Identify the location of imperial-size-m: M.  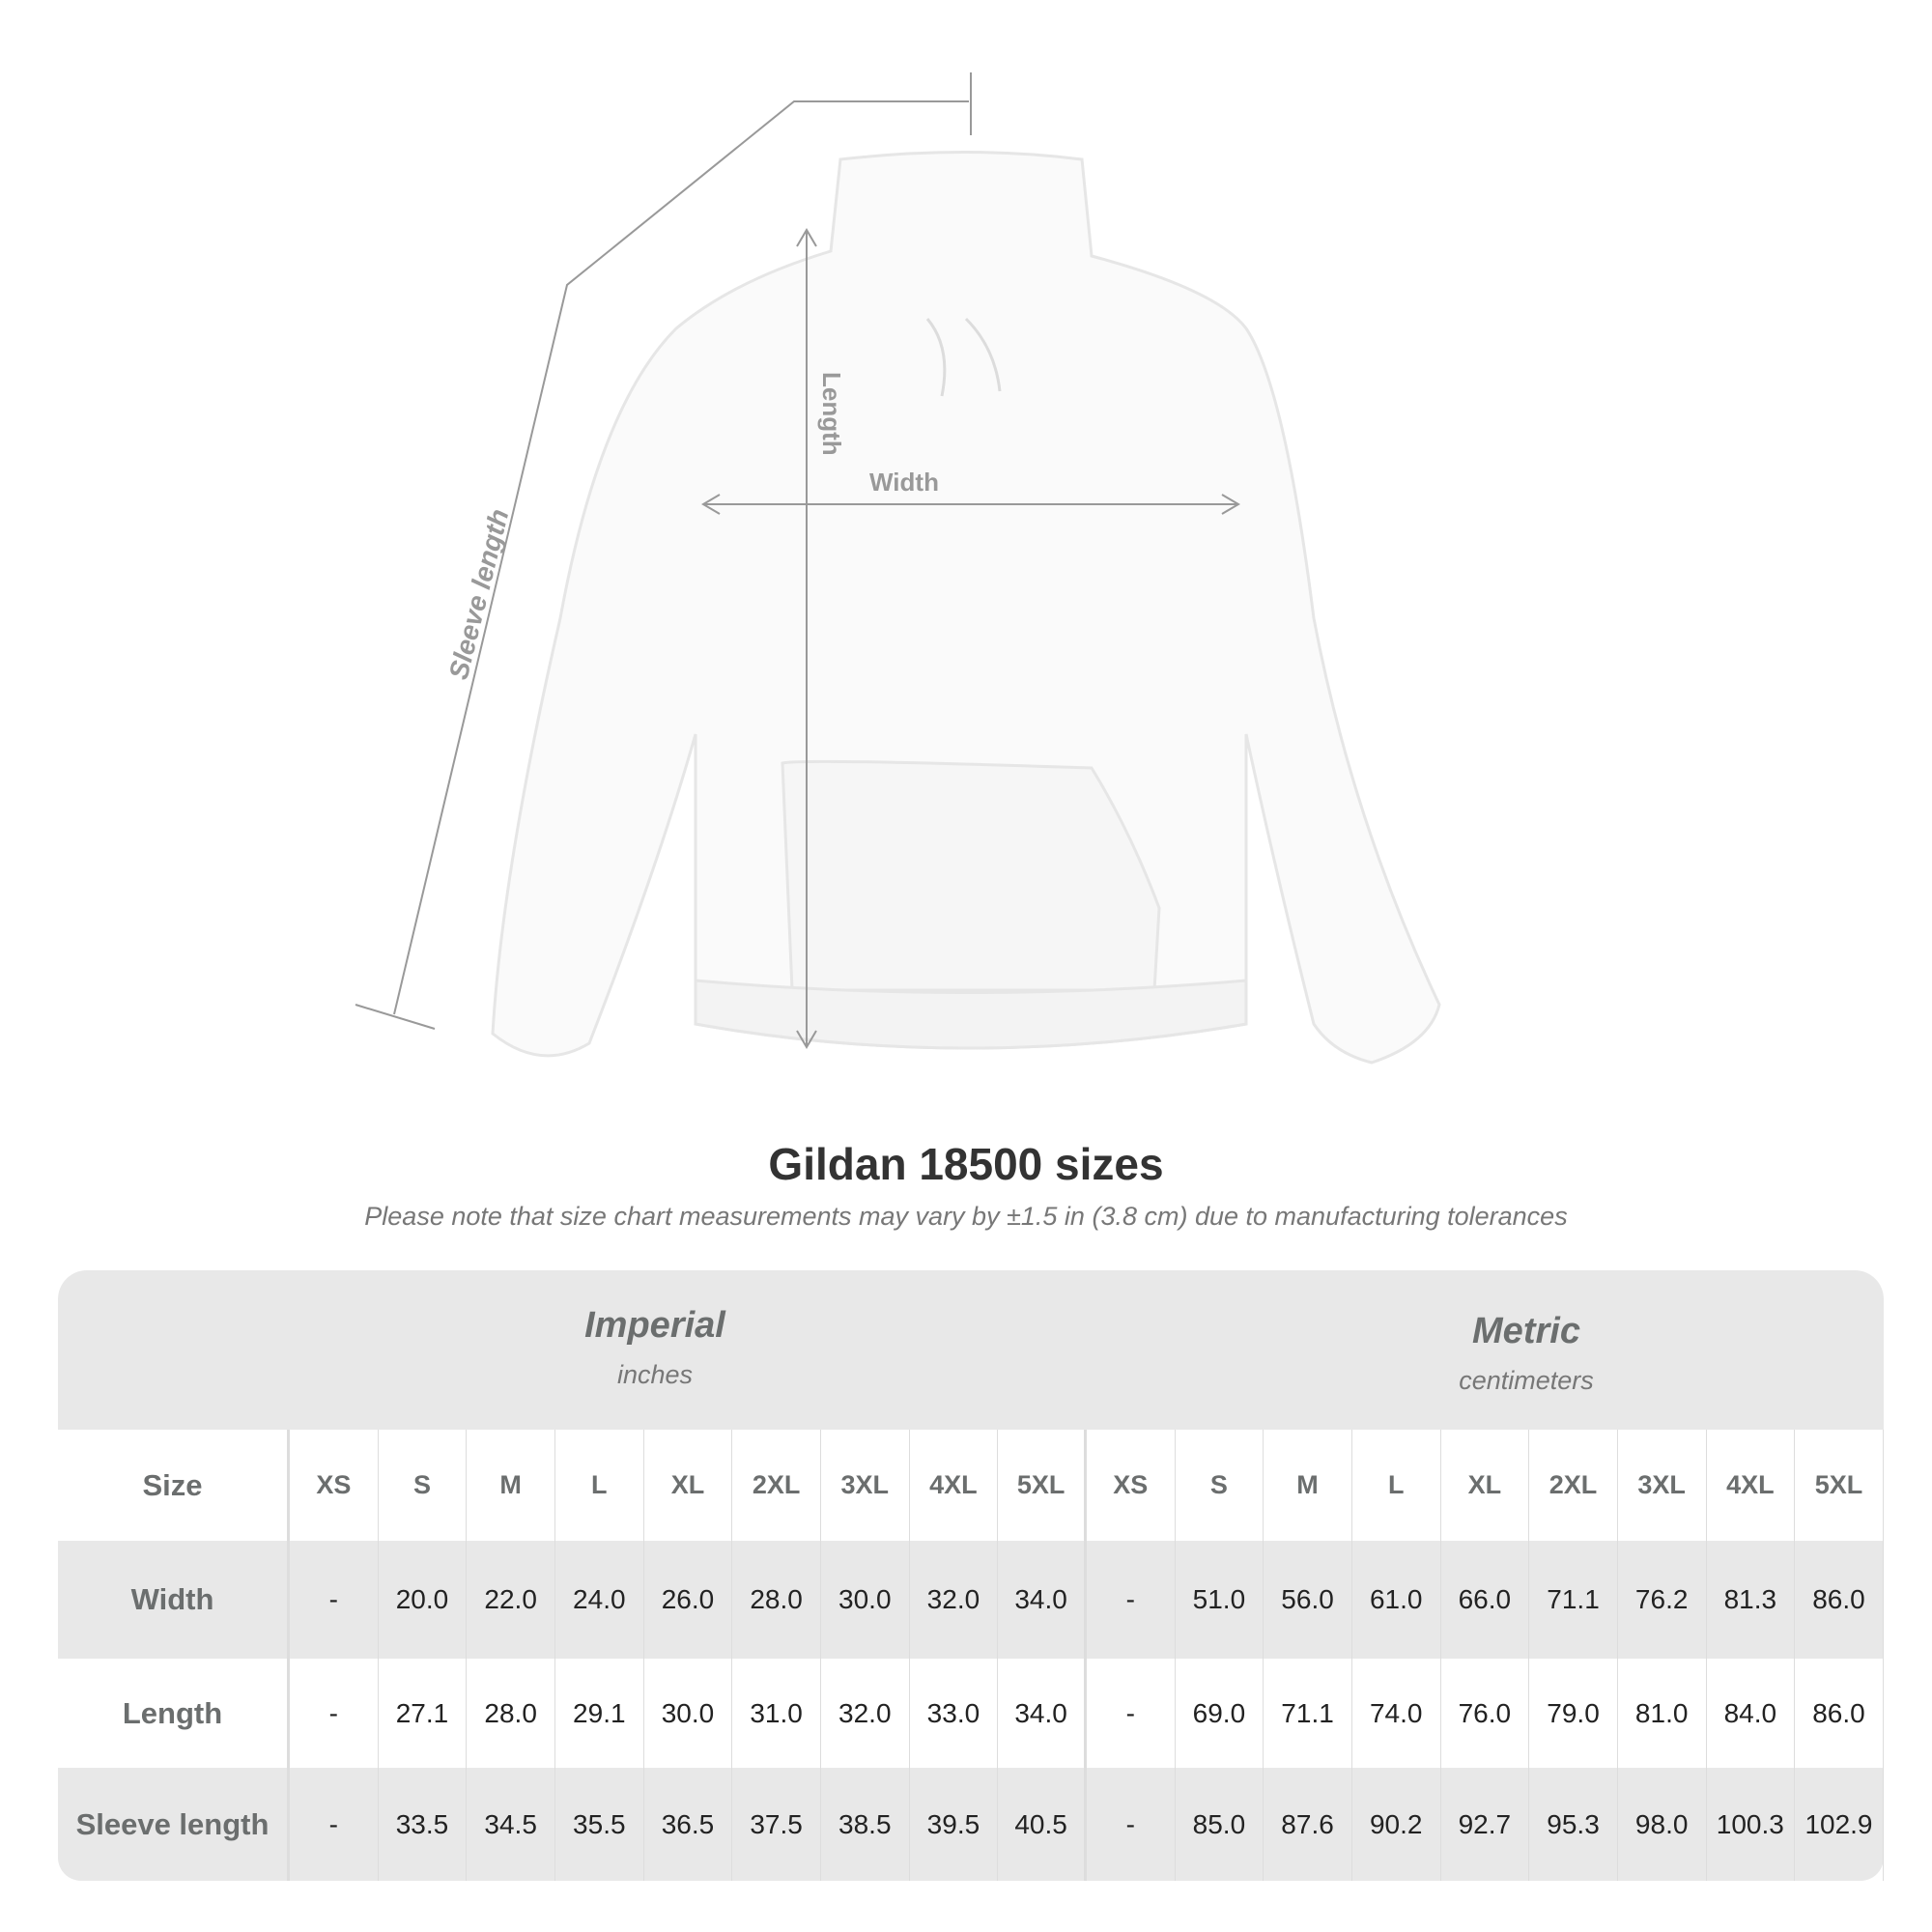
(511, 1485).